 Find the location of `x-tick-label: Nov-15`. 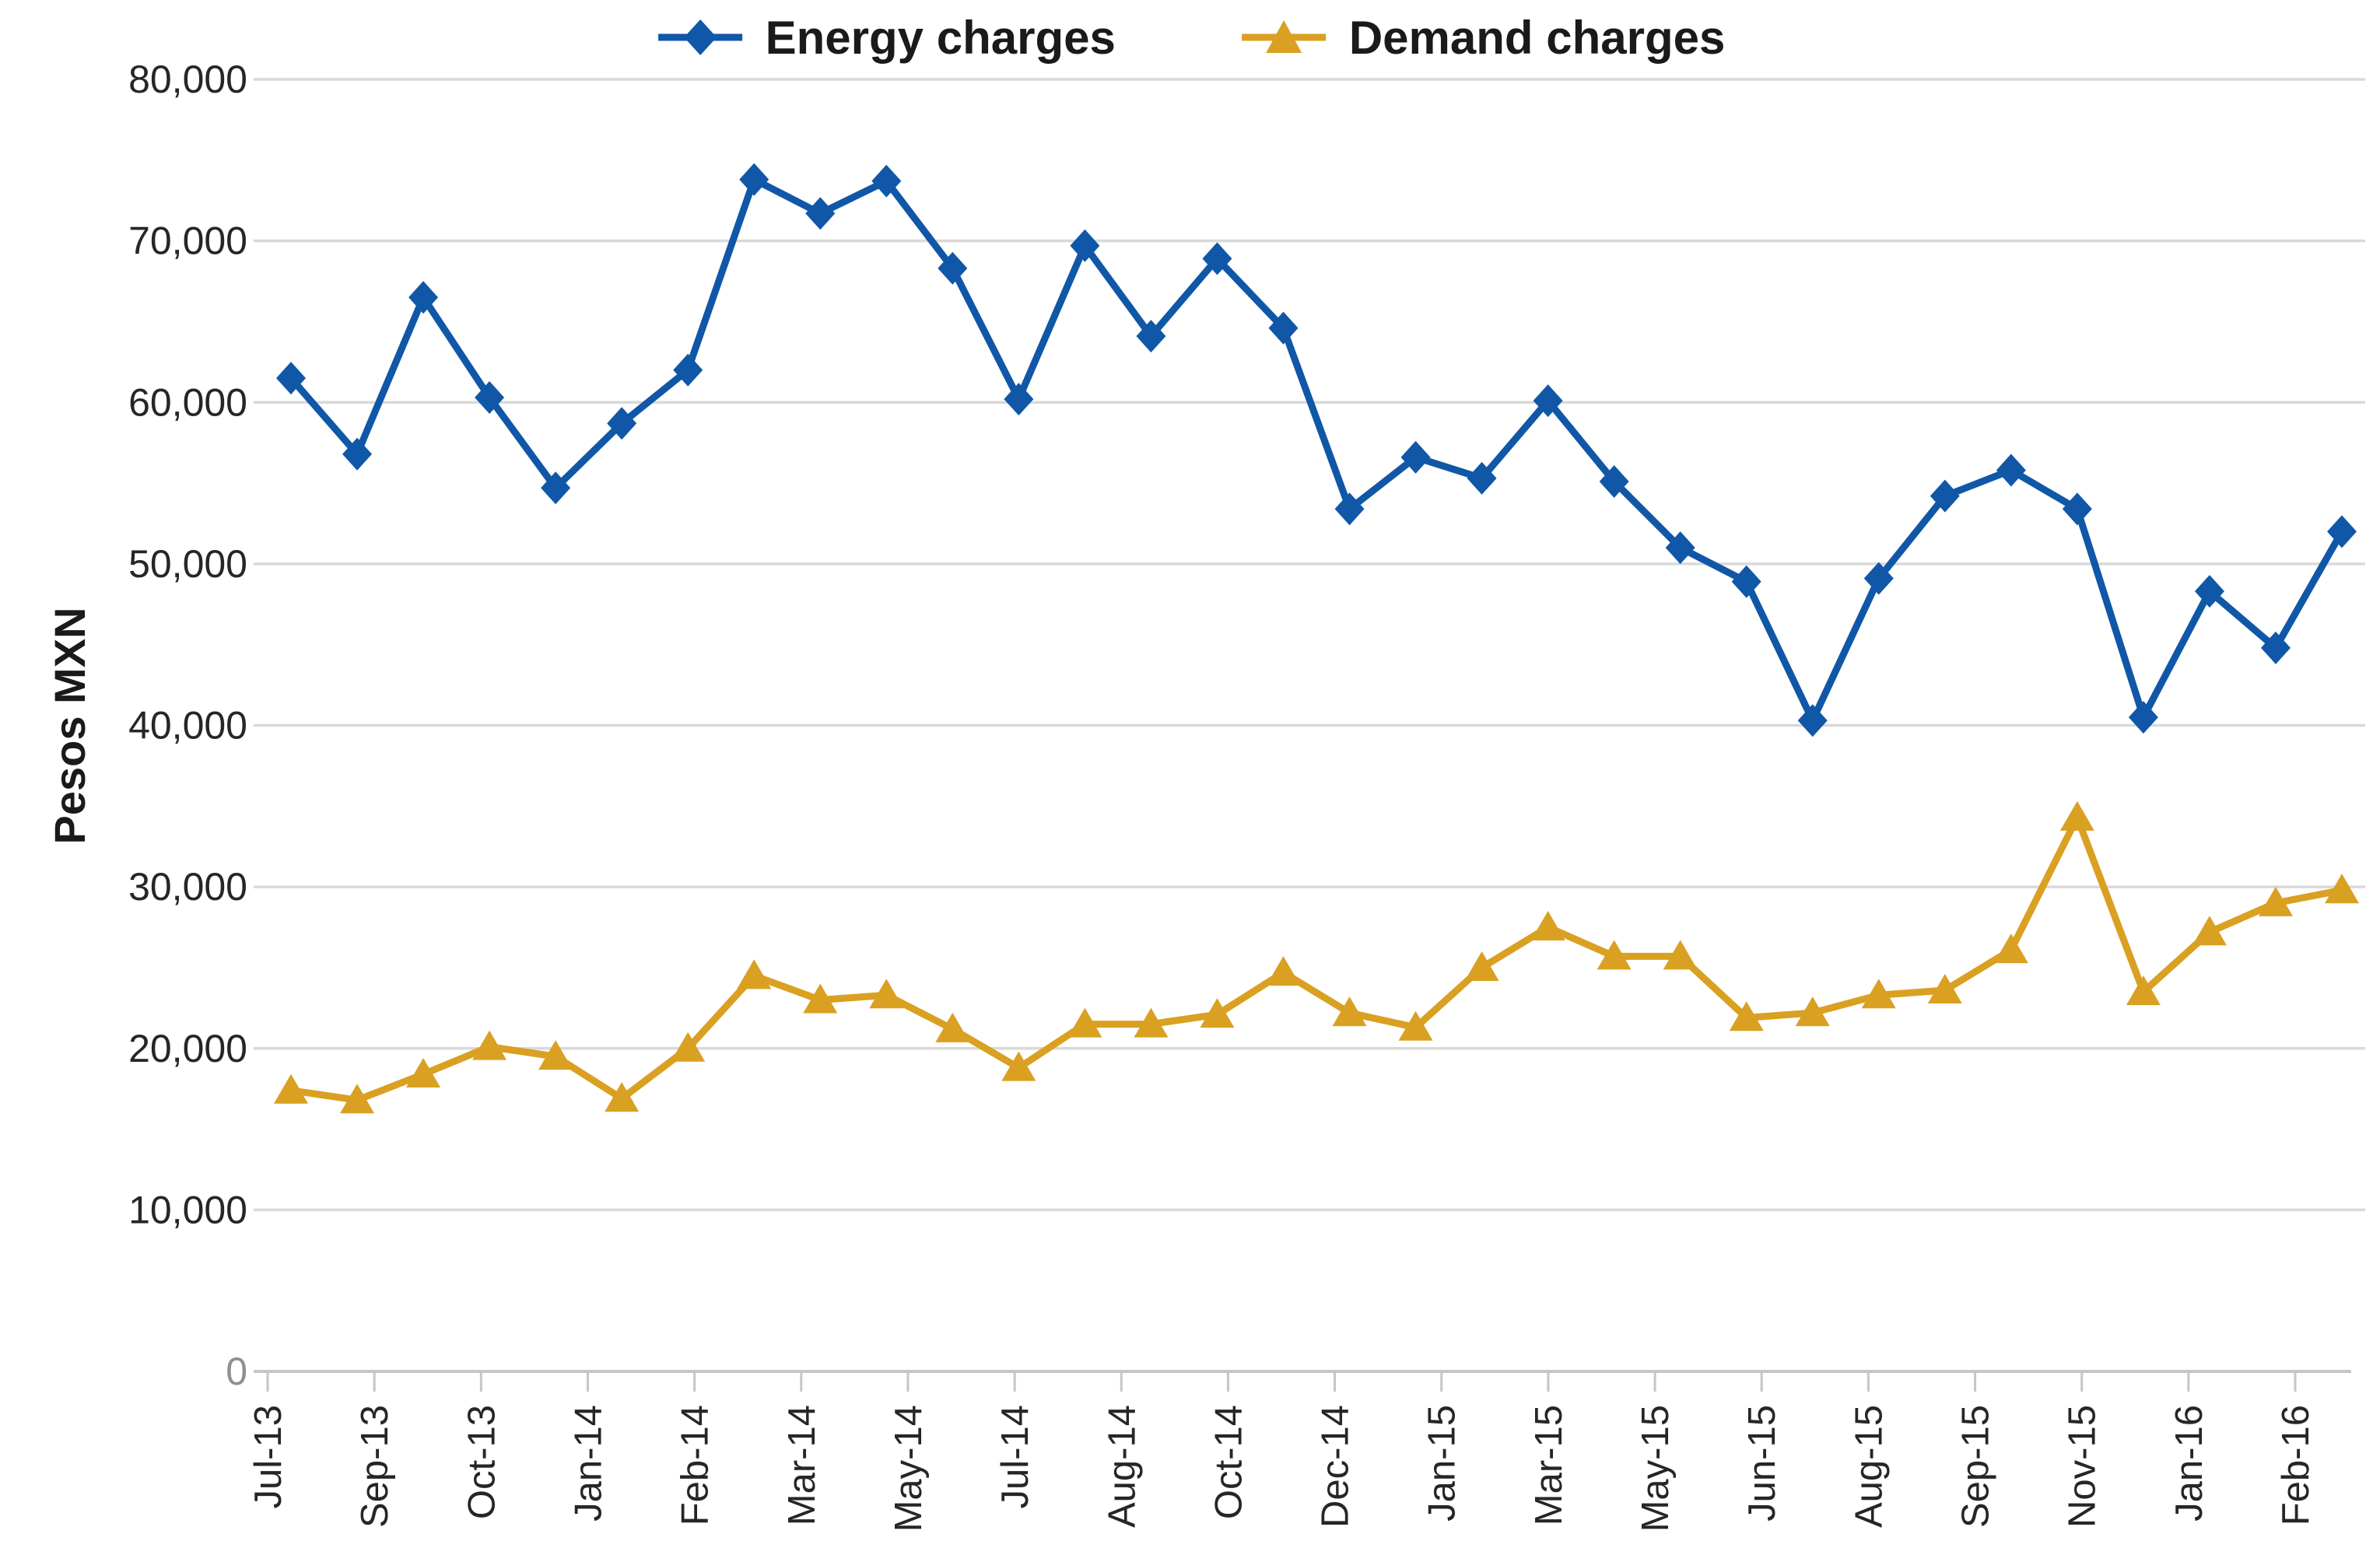

x-tick-label: Nov-15 is located at coordinates (2083, 1466).